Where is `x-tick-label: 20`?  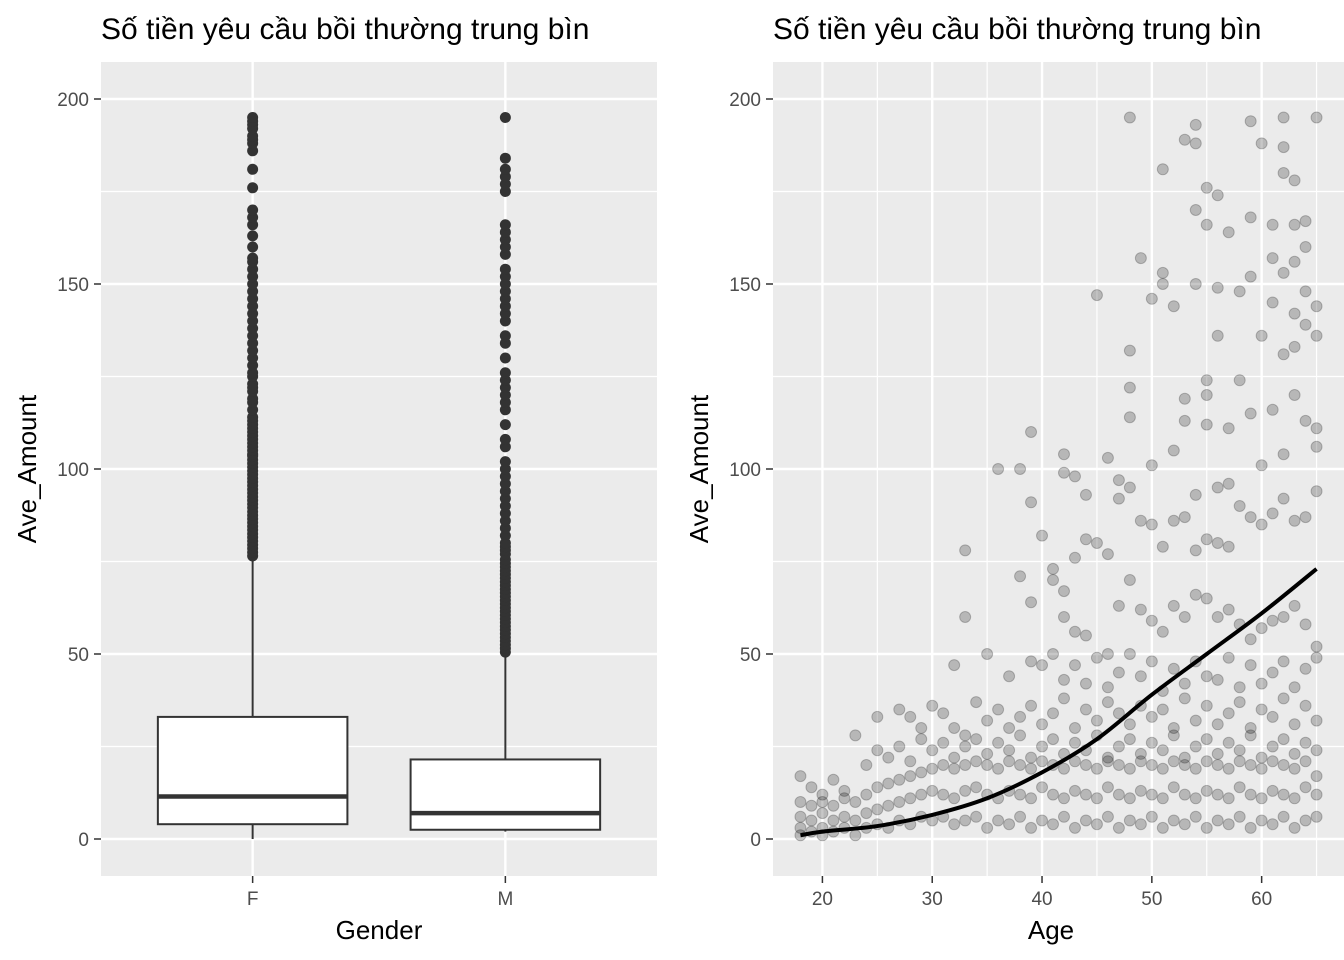
x-tick-label: 20 is located at coordinates (822, 899).